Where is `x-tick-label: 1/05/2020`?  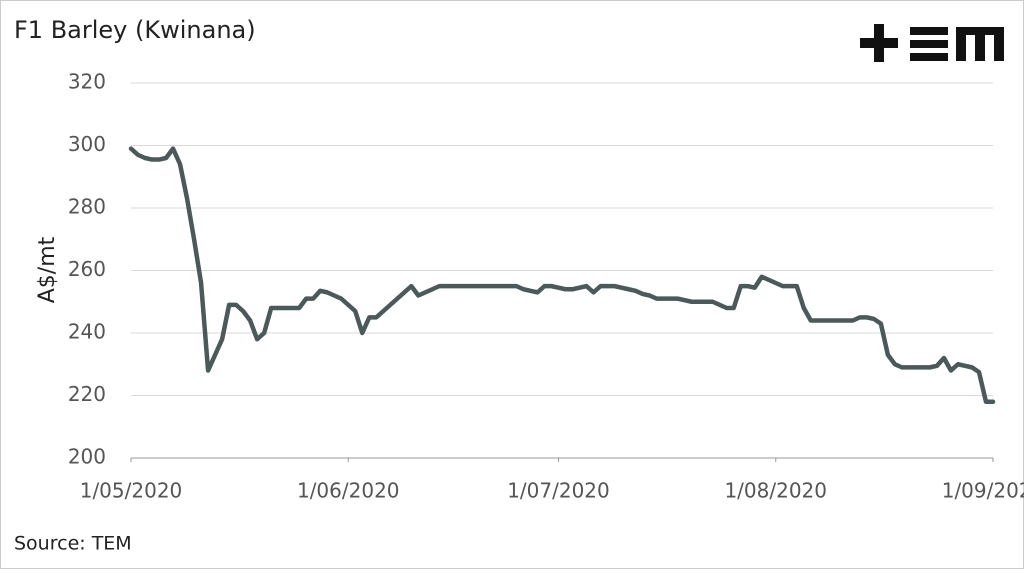
x-tick-label: 1/05/2020 is located at coordinates (131, 491).